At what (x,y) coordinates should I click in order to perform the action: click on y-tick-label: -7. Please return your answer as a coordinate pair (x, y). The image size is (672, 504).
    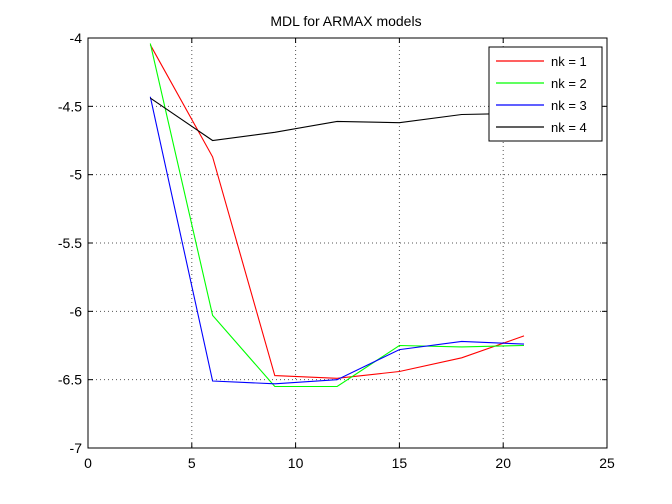
    Looking at the image, I should click on (76, 448).